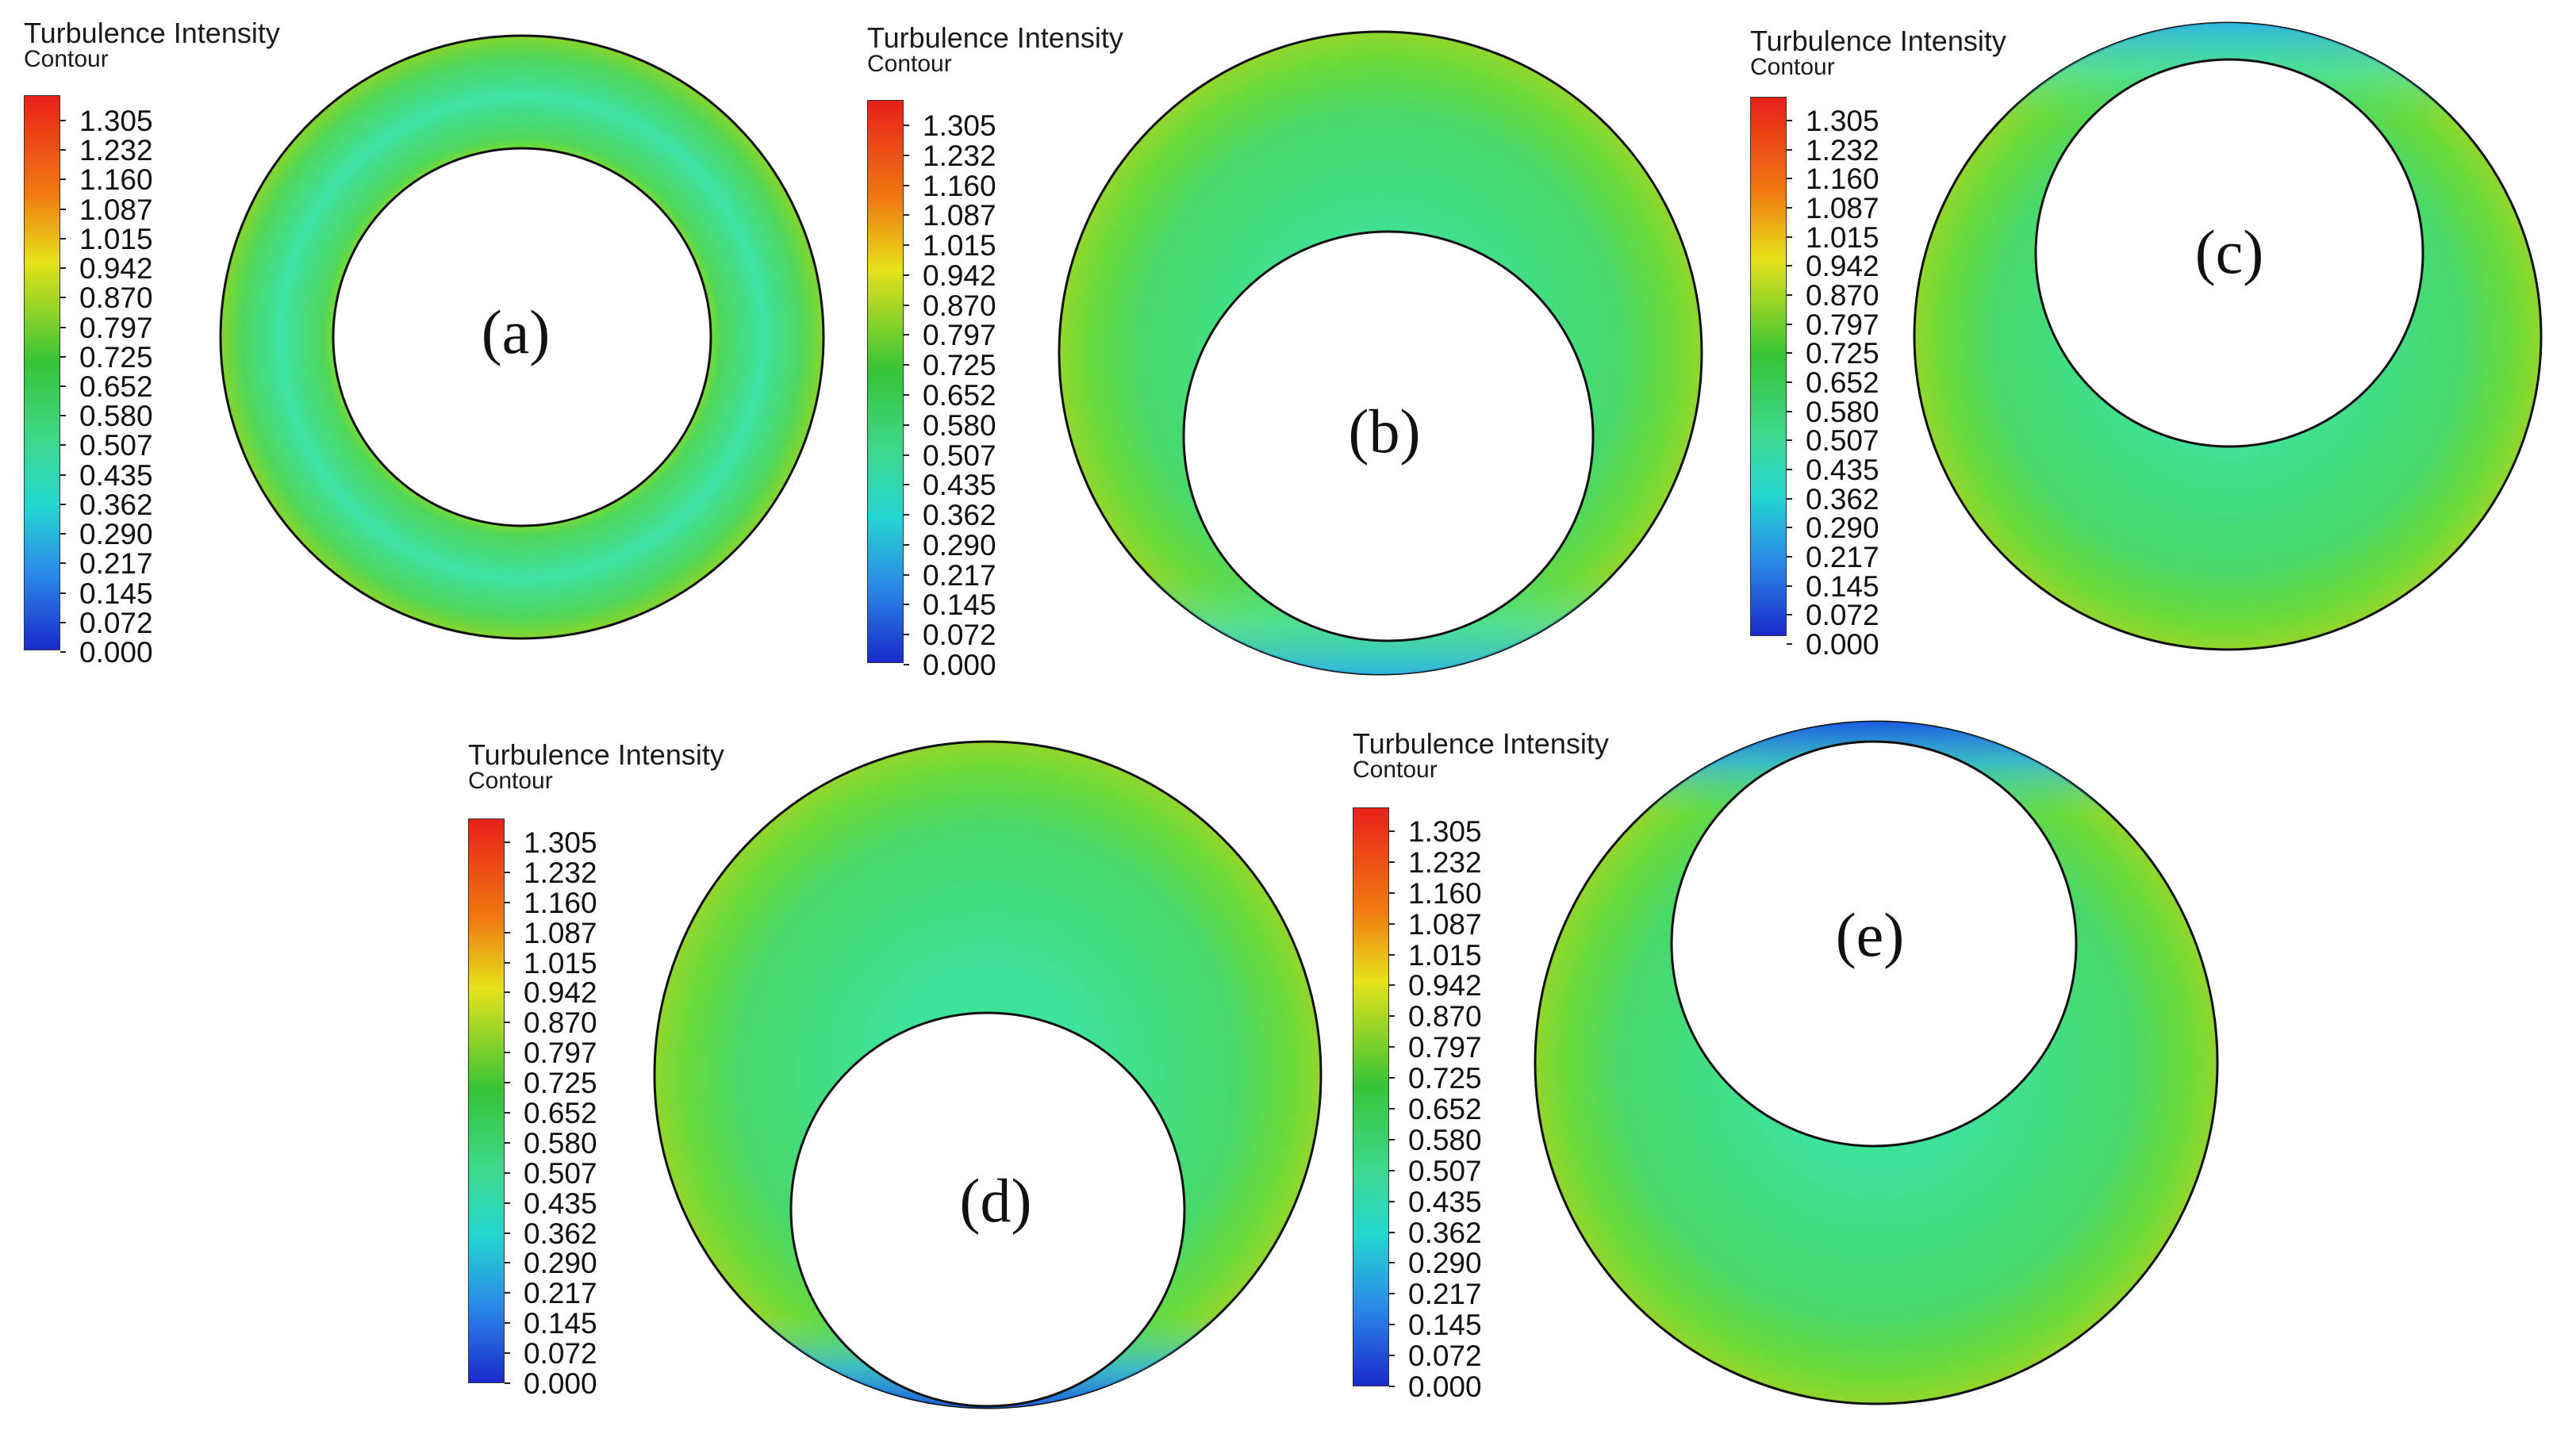  What do you see at coordinates (1445, 1047) in the screenshot?
I see `tick-label: 0.797` at bounding box center [1445, 1047].